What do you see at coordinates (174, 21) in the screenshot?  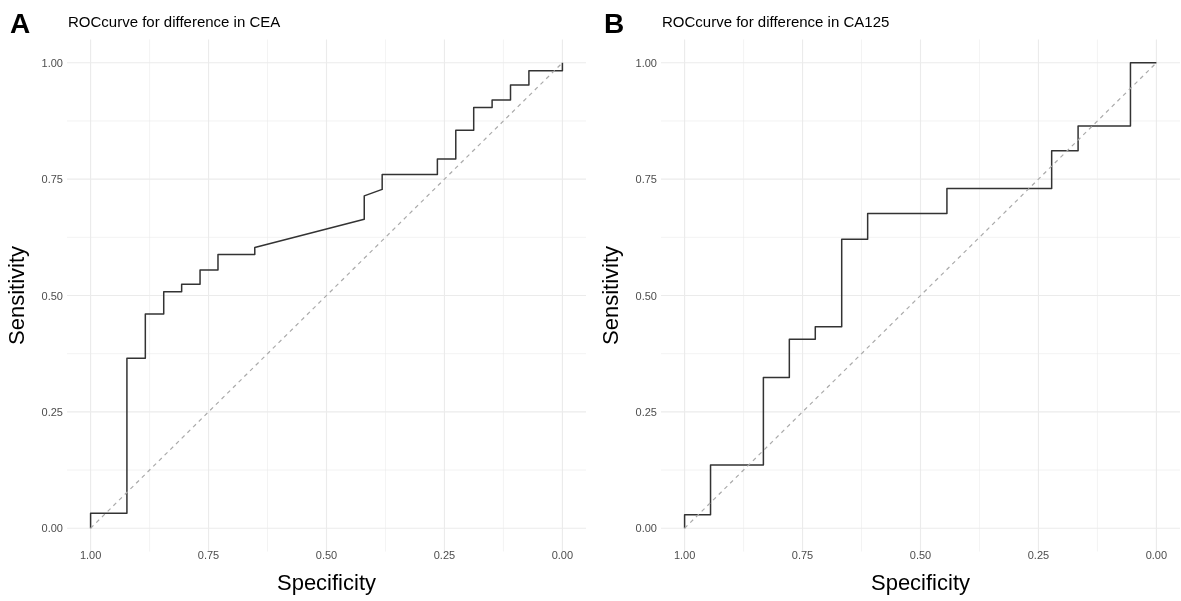 I see `chart-title: ROCcurve for difference in CEA` at bounding box center [174, 21].